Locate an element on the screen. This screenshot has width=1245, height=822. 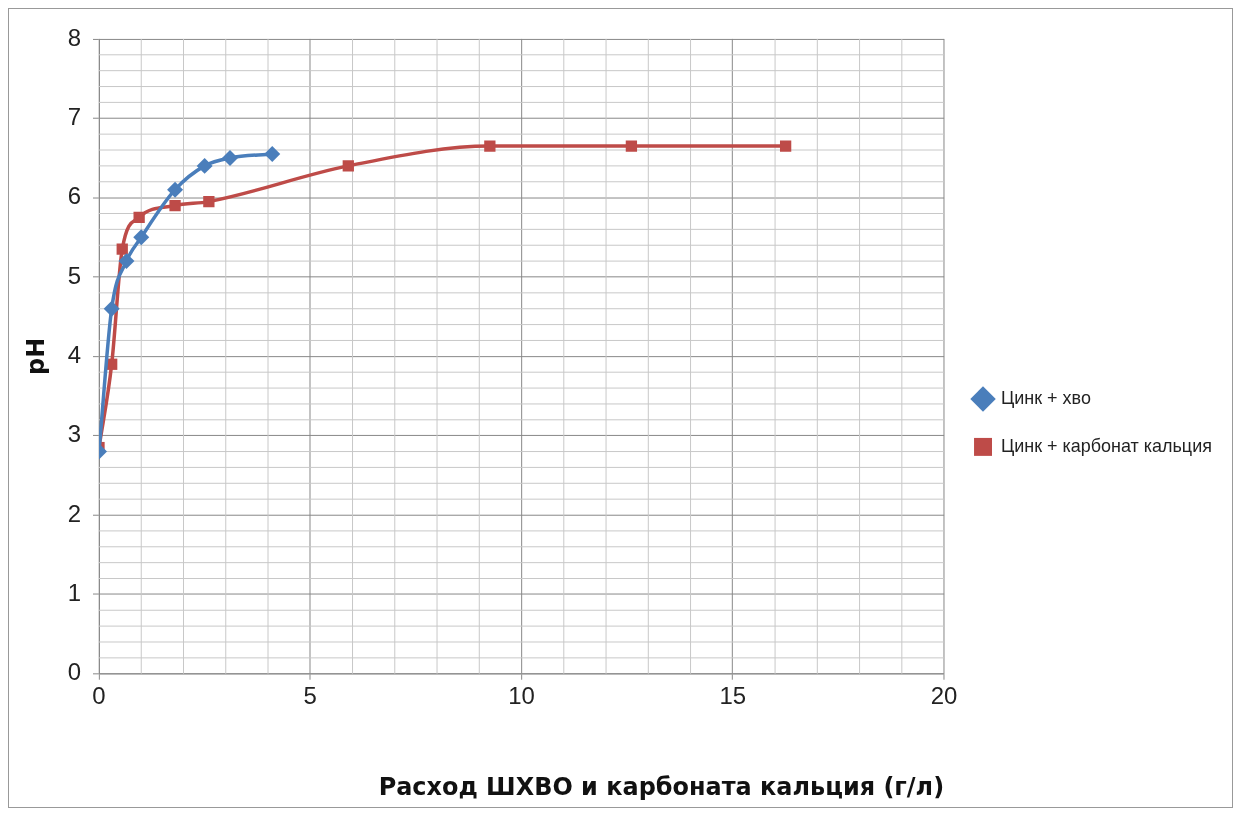
x-tick-label: 15 is located at coordinates (733, 695).